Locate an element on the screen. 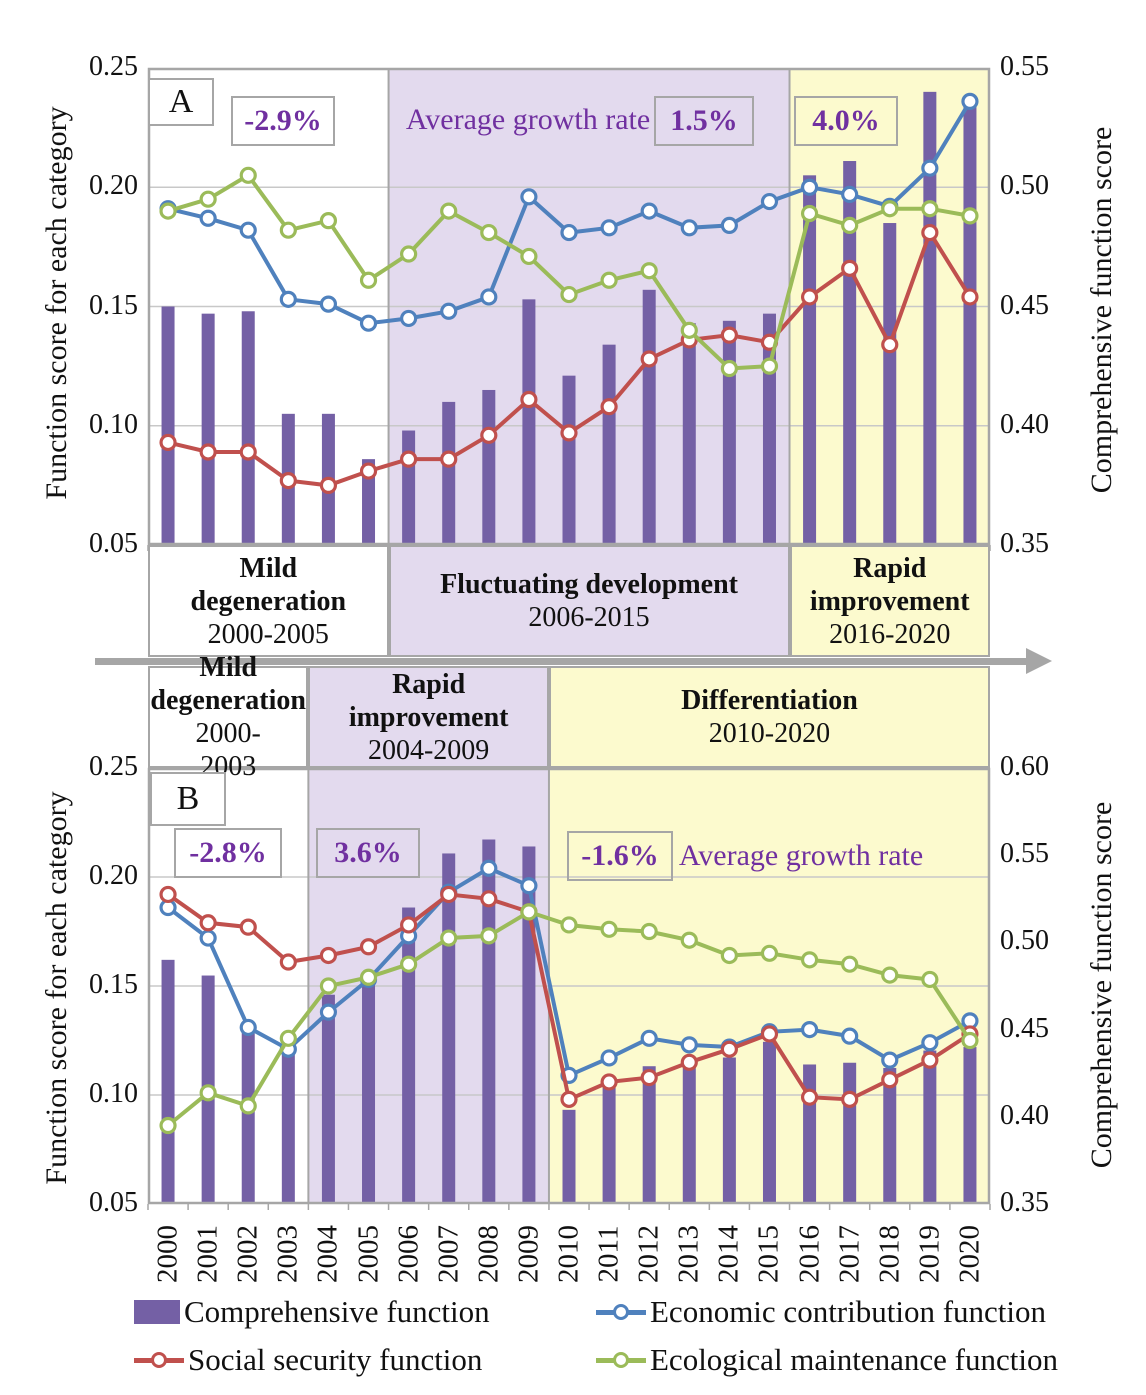 Image resolution: width=1146 pixels, height=1395 pixels. x-axis-year-2020: 2020 is located at coordinates (969, 1254).